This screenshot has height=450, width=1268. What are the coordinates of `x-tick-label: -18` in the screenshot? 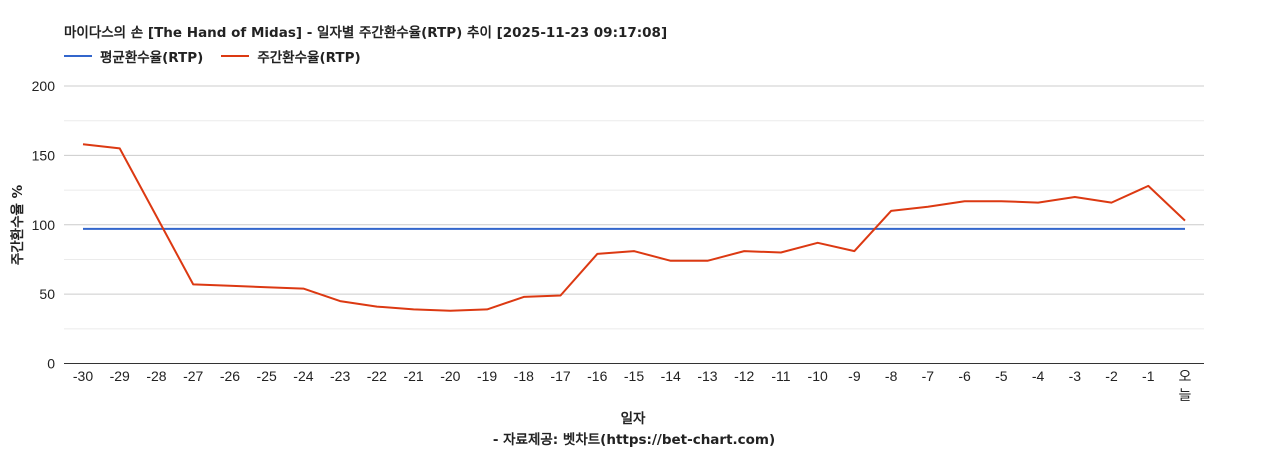 It's located at (524, 376).